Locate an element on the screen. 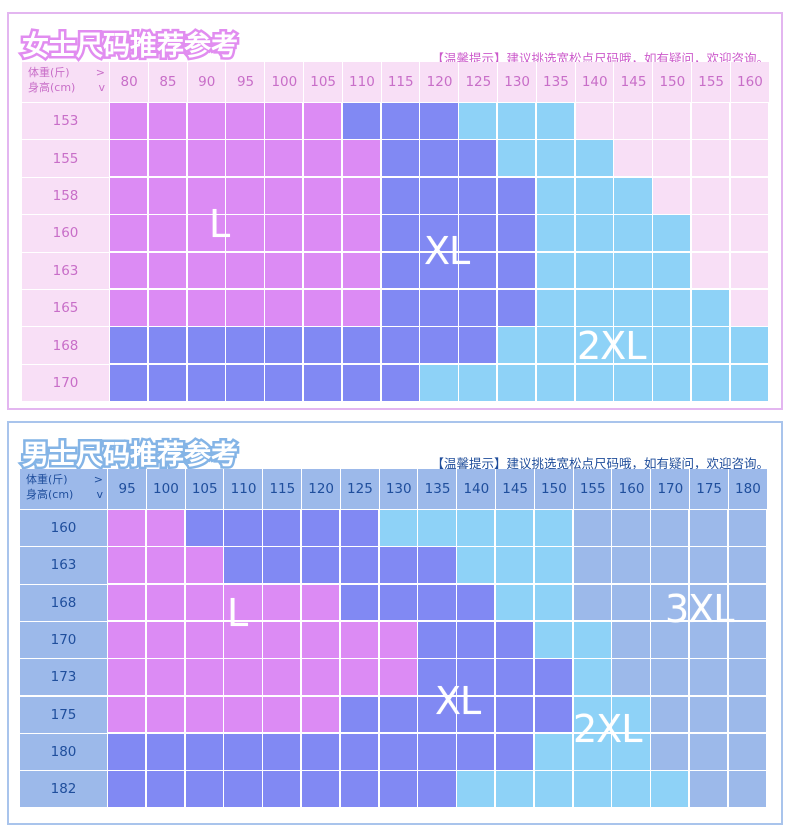 The width and height of the screenshot is (790, 832). men-size-label-3xl: 3XL is located at coordinates (699, 609).